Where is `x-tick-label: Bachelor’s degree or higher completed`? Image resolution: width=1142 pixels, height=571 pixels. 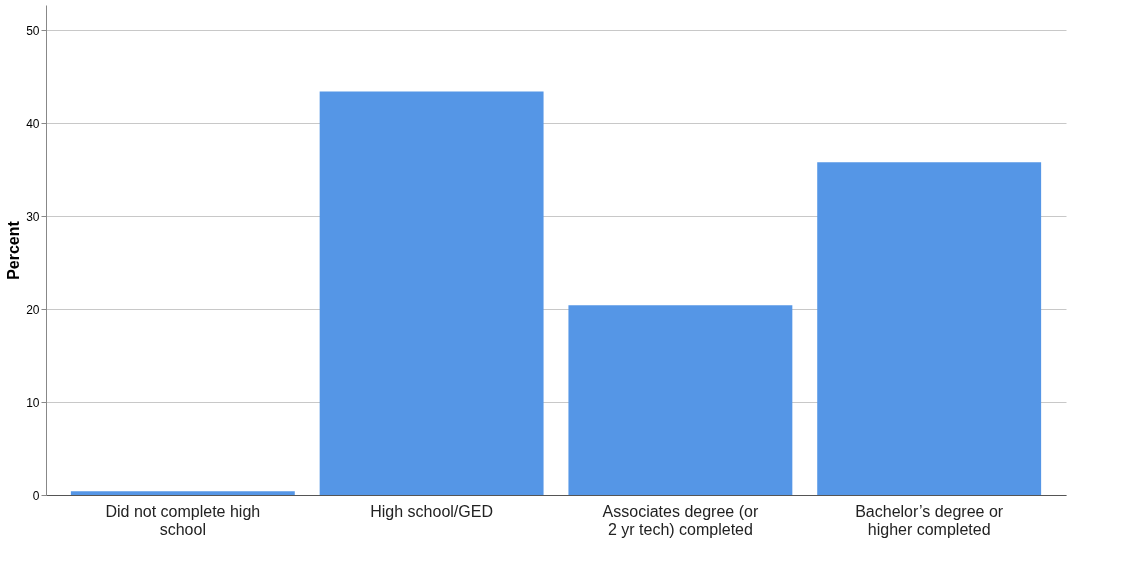
x-tick-label: Bachelor’s degree or higher completed is located at coordinates (929, 520).